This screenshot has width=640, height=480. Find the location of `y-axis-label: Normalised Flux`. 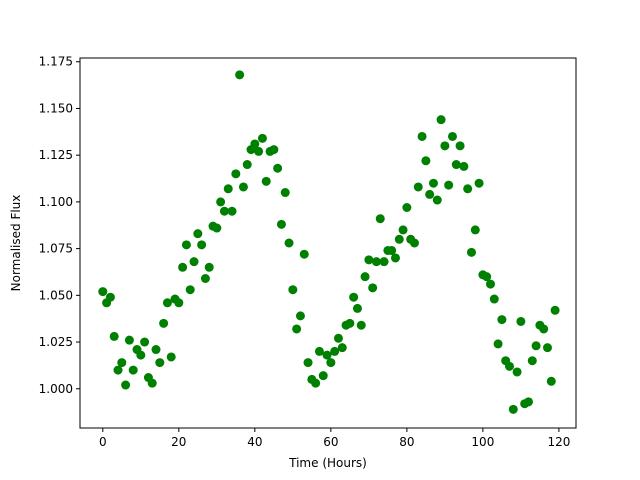

y-axis-label: Normalised Flux is located at coordinates (16, 243).